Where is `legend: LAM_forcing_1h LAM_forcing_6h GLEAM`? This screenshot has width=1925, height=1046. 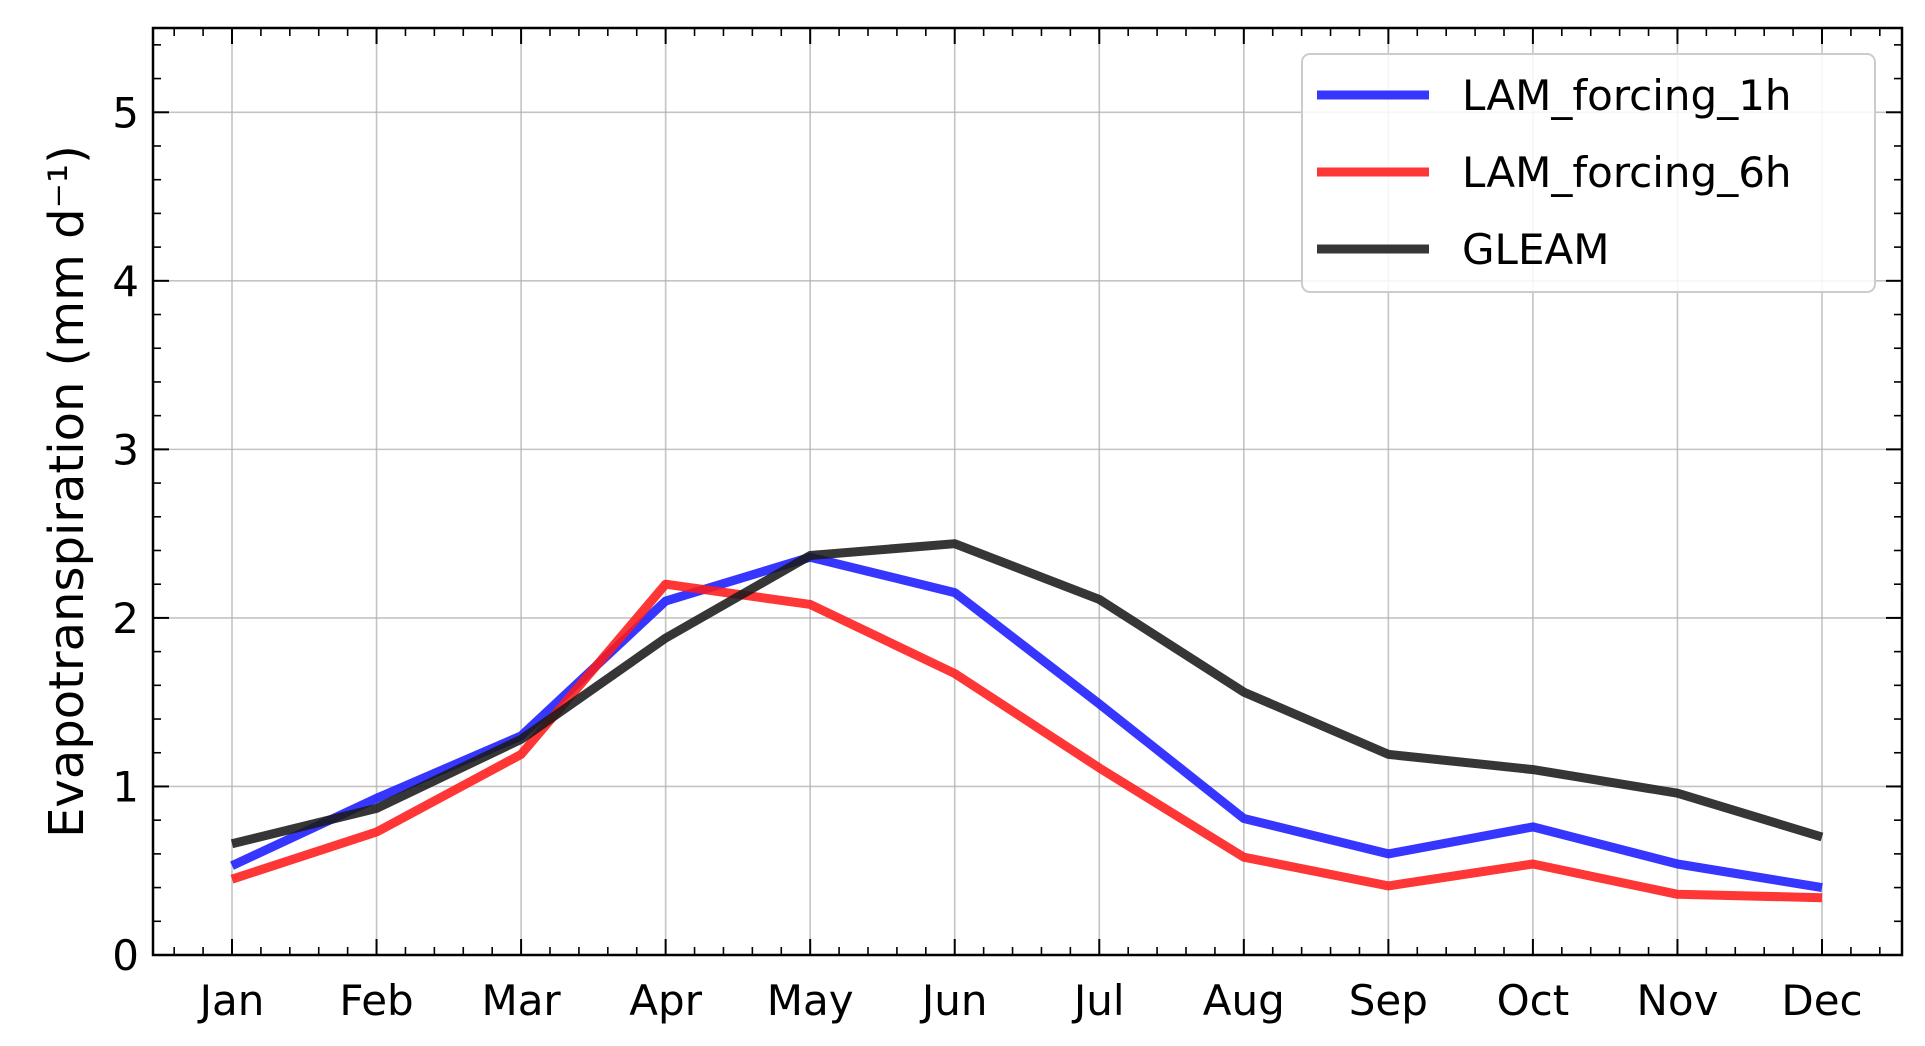 legend: LAM_forcing_1h LAM_forcing_6h GLEAM is located at coordinates (1588, 173).